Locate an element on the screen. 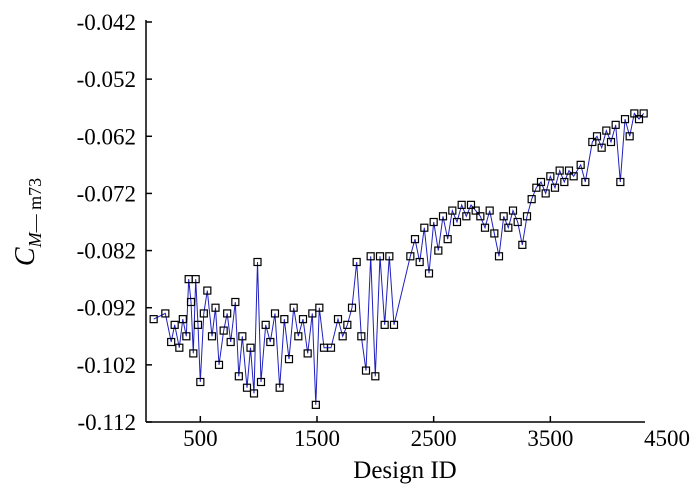  y-label-sub-rest: — m73 is located at coordinates (35, 206).